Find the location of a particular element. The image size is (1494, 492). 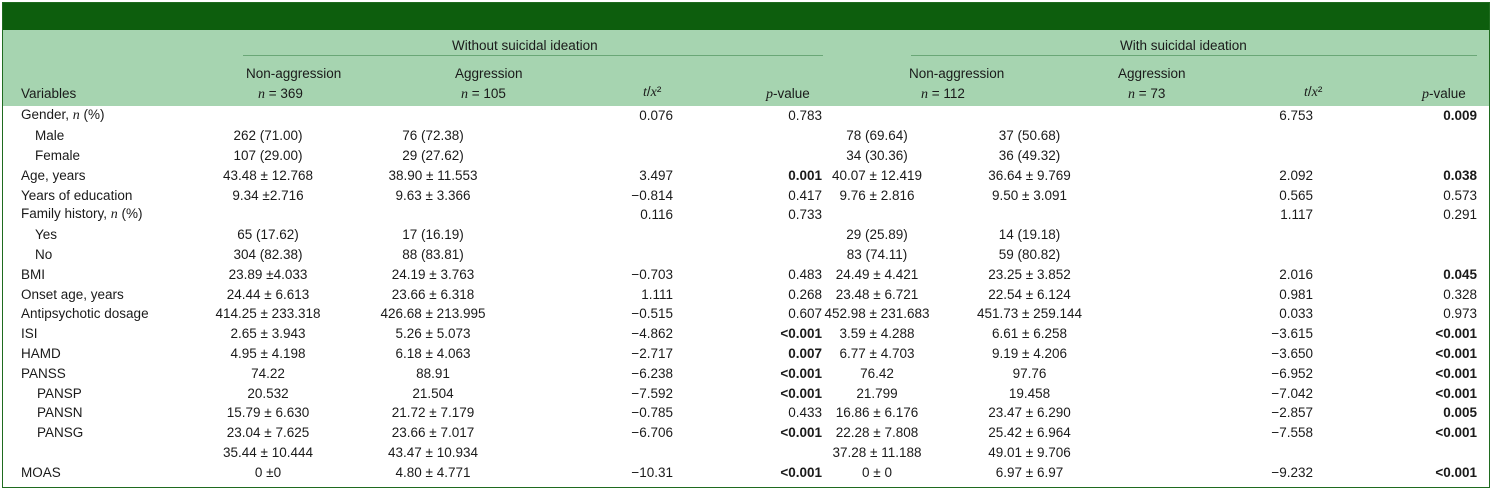

cell-h: 0.038 is located at coordinates (1460, 175).